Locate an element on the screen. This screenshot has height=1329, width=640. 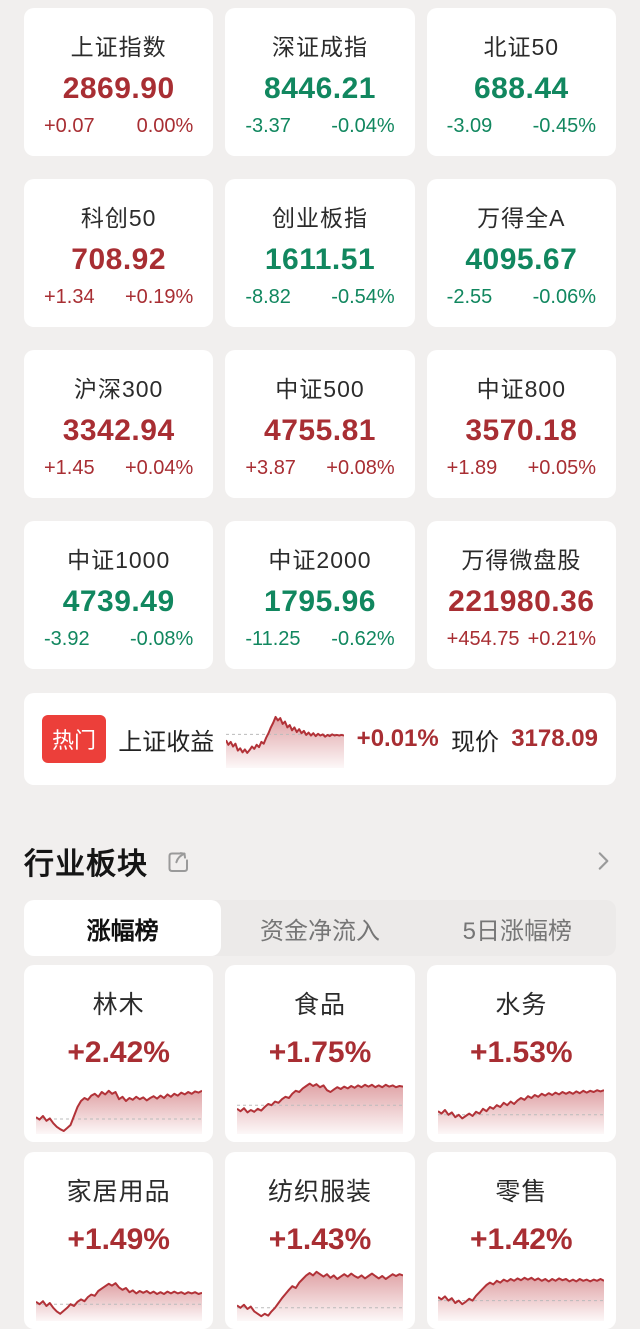
index-name: 北证50 is located at coordinates (521, 47).